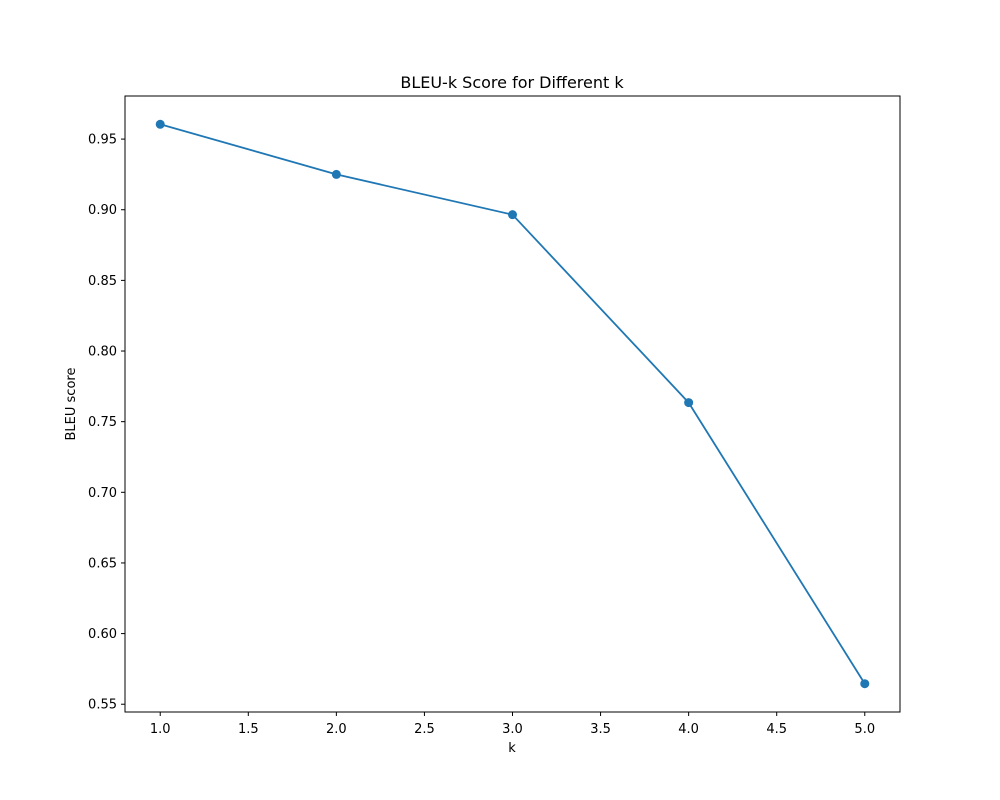  I want to click on x-tick-label: 5.0, so click(864, 729).